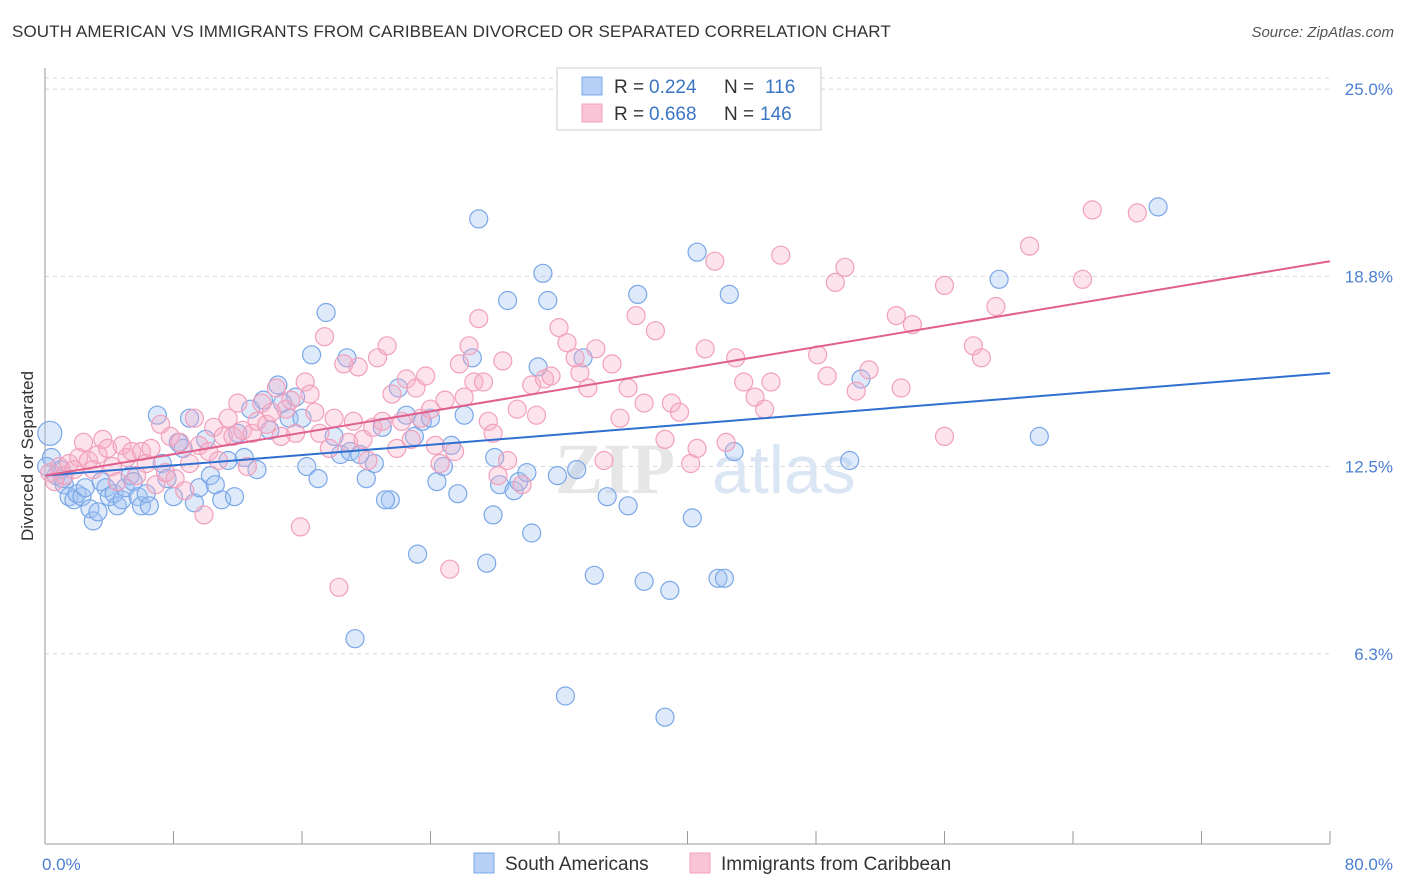 This screenshot has height=892, width=1406. What do you see at coordinates (577, 864) in the screenshot?
I see `bottom-legend-label-south-americans: South Americans` at bounding box center [577, 864].